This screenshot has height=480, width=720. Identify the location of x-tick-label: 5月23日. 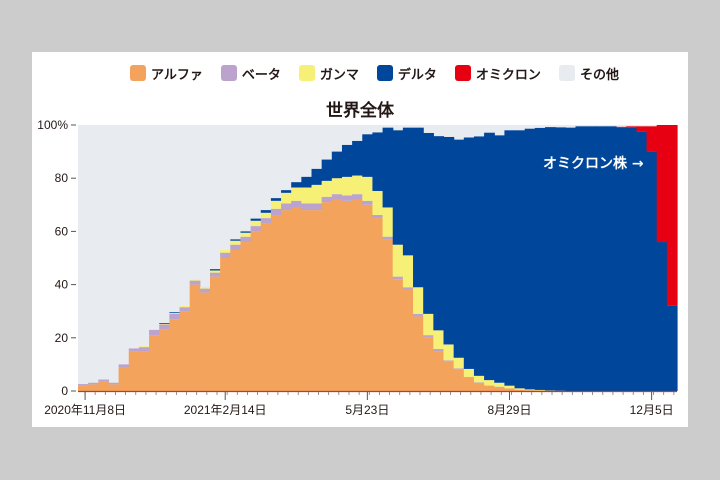
(367, 410).